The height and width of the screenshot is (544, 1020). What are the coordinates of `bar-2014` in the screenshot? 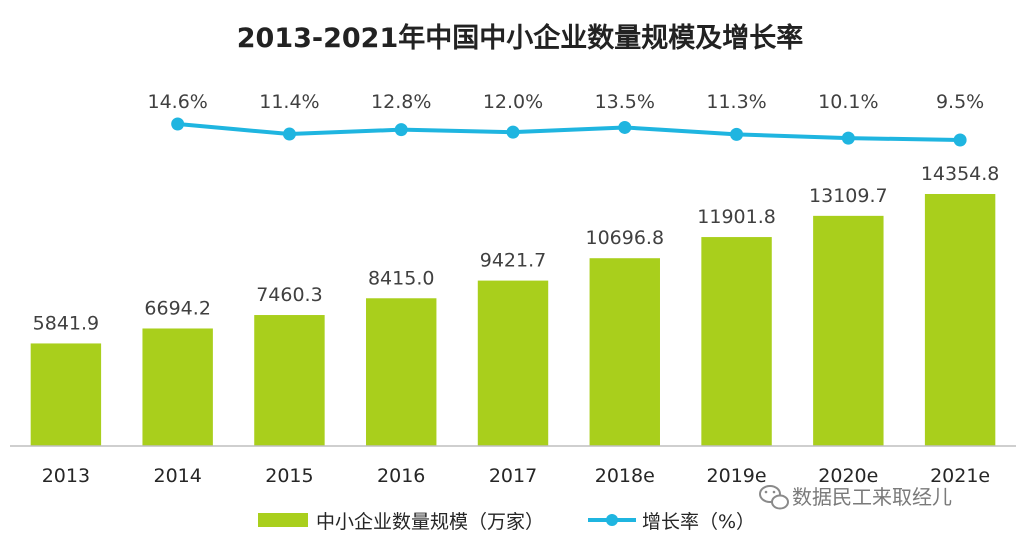 It's located at (177, 387).